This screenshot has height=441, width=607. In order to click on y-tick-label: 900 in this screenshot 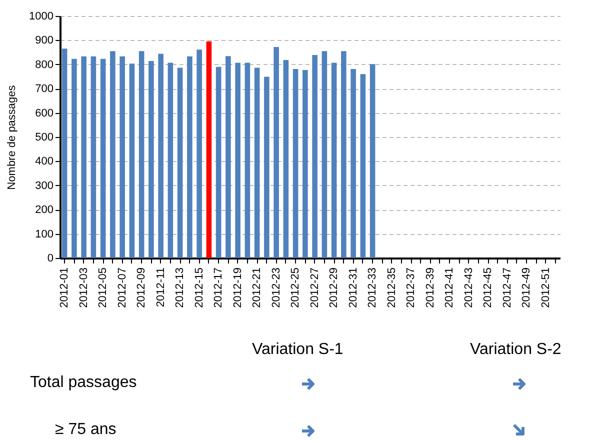, I will do `click(44, 40)`.